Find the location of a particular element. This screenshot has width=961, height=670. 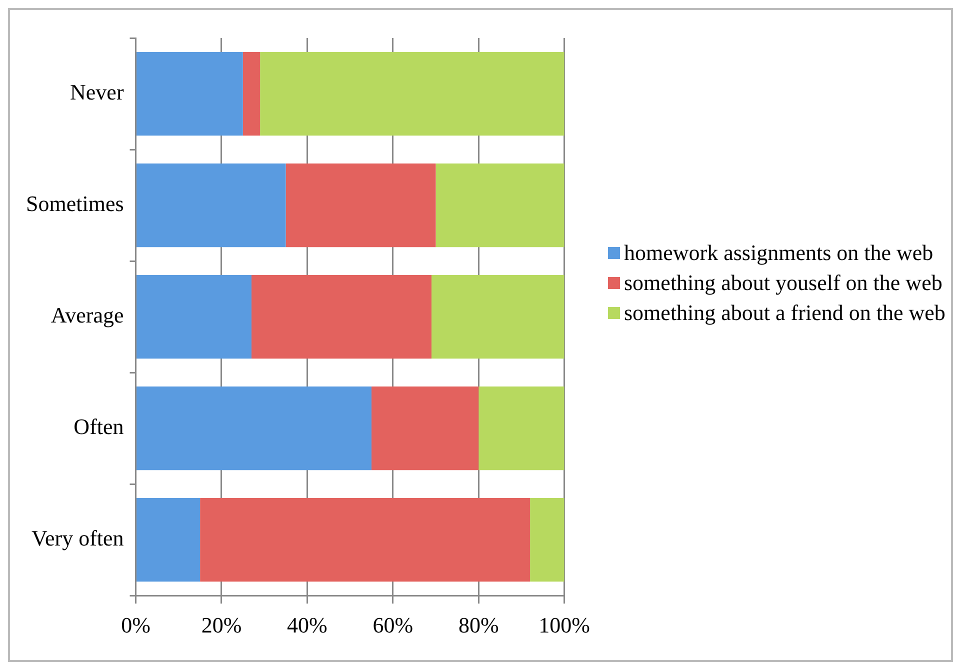

y-tick-label: Average is located at coordinates (87, 315).